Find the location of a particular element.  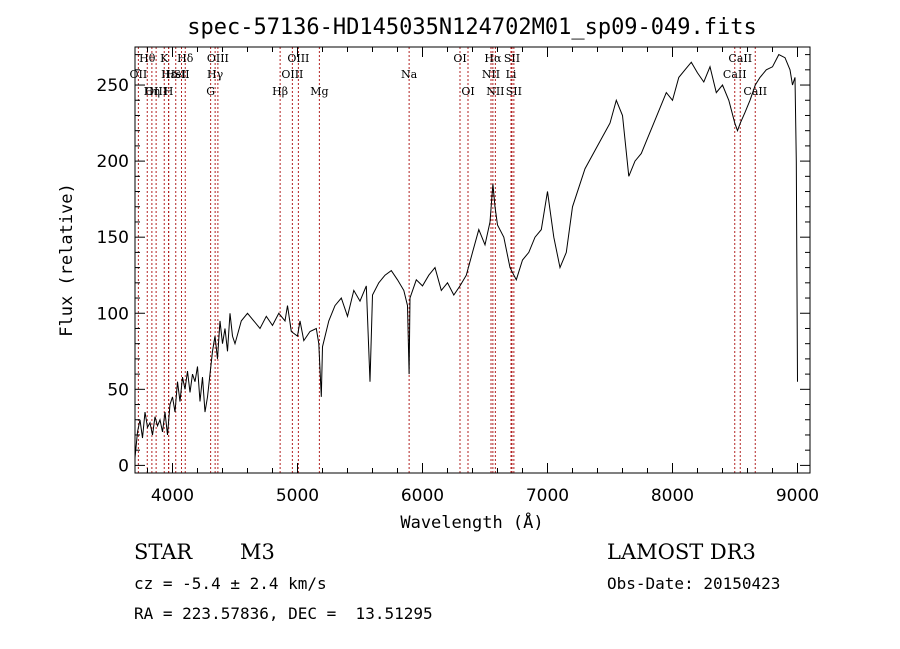

line-label-28: CaII is located at coordinates (755, 91).